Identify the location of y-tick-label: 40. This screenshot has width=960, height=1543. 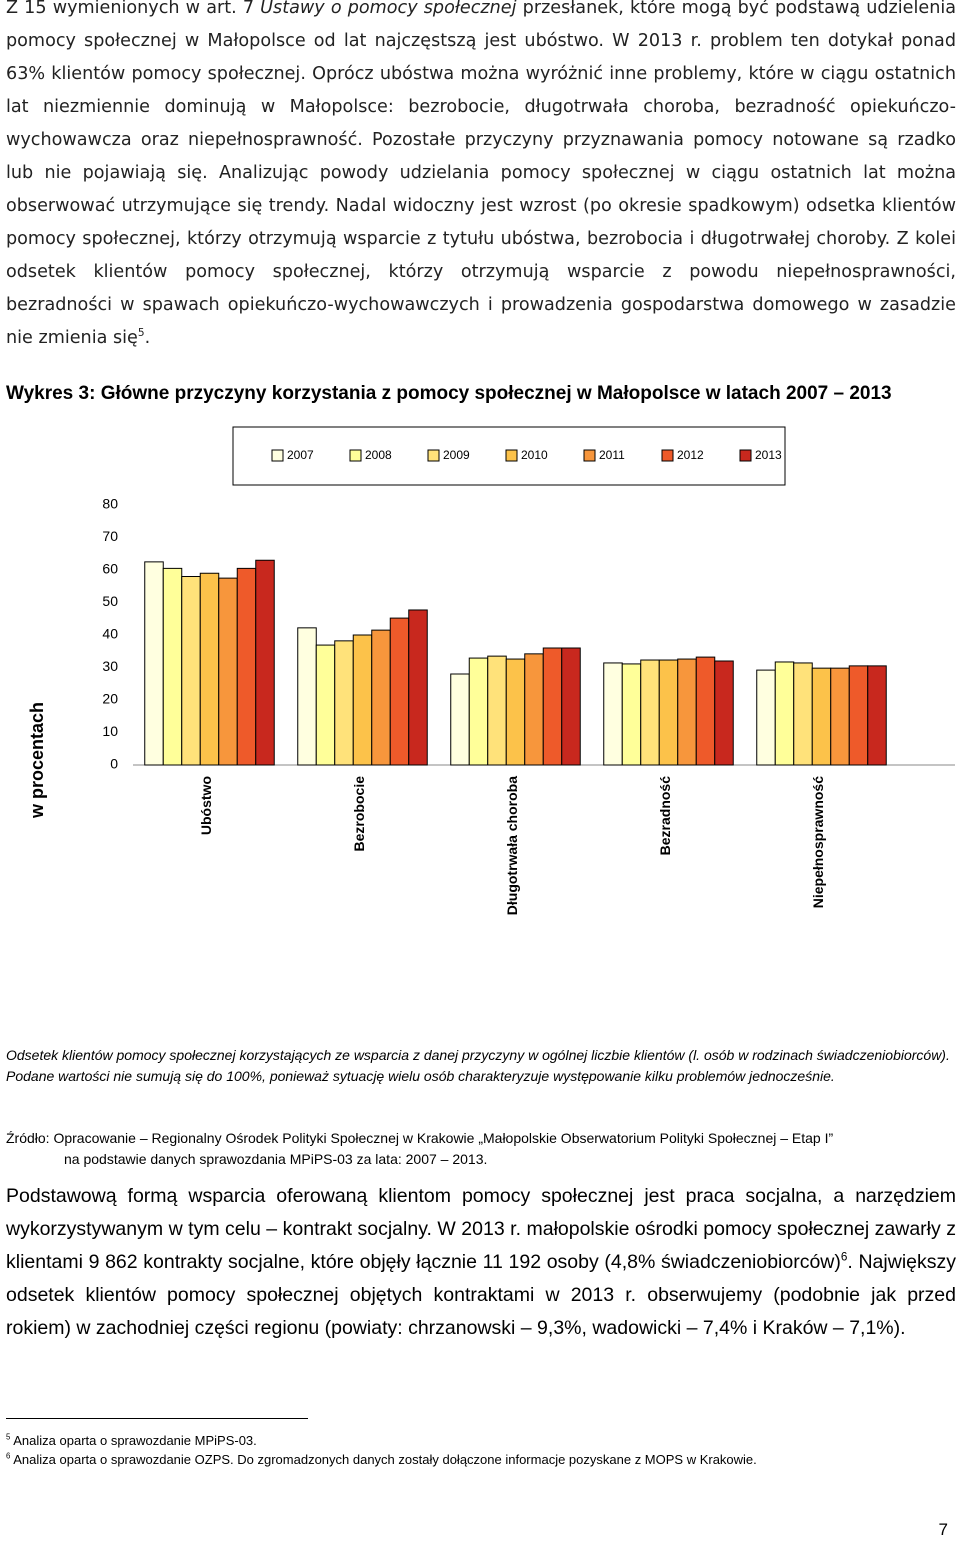
(110, 634).